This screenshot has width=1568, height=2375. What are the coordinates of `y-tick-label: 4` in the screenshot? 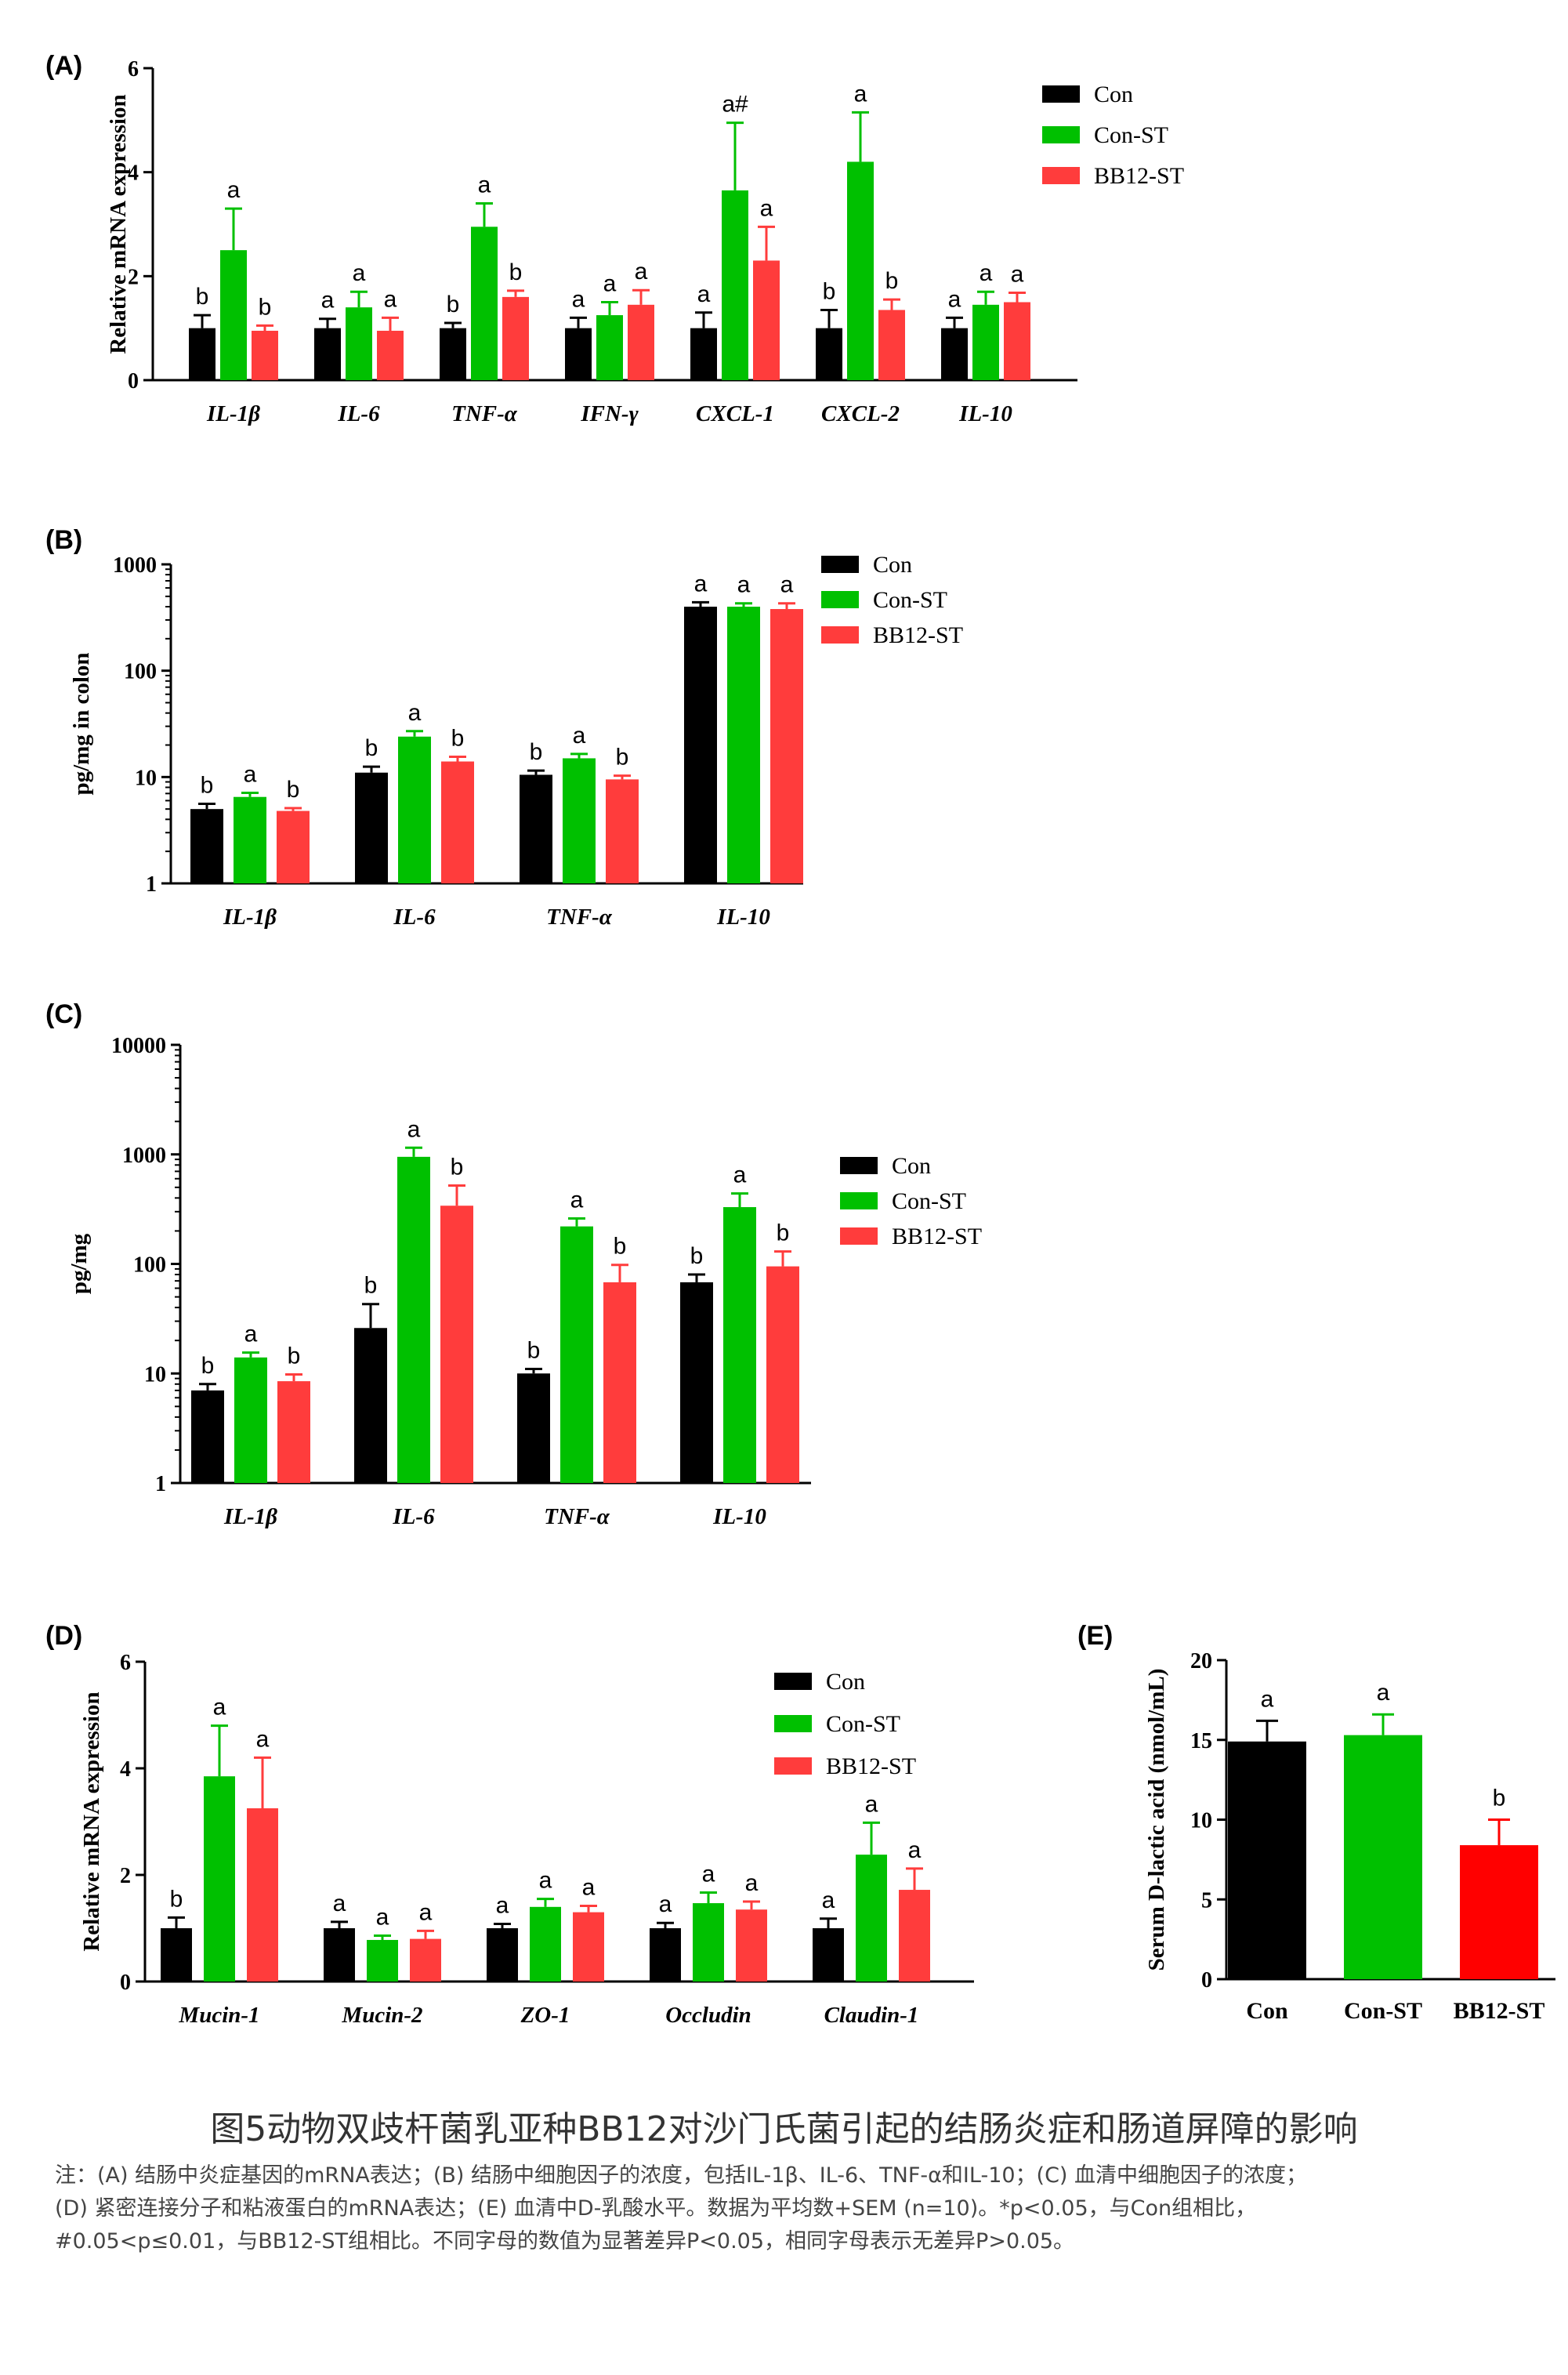 It's located at (133, 173).